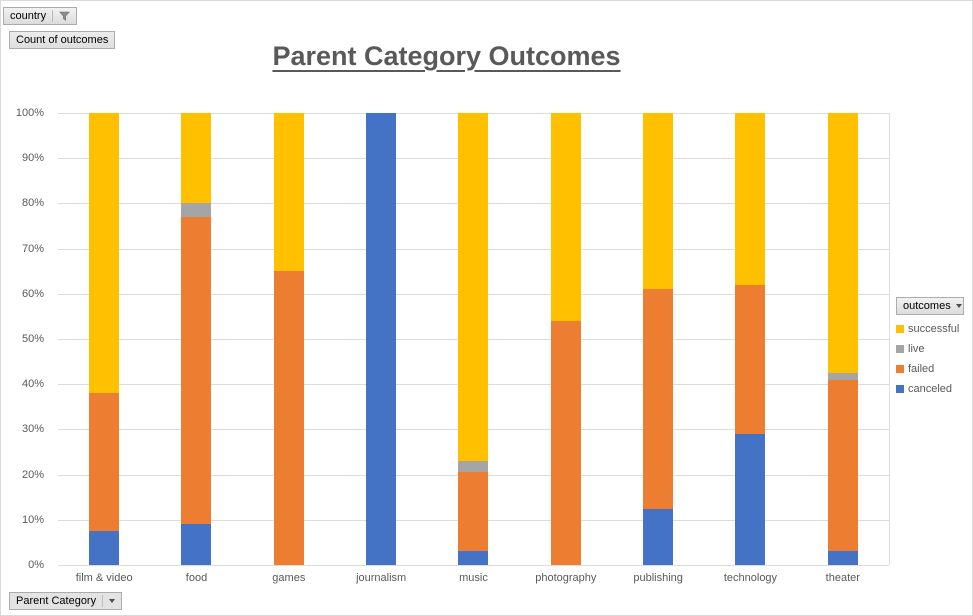  What do you see at coordinates (473, 565) in the screenshot?
I see `gridline` at bounding box center [473, 565].